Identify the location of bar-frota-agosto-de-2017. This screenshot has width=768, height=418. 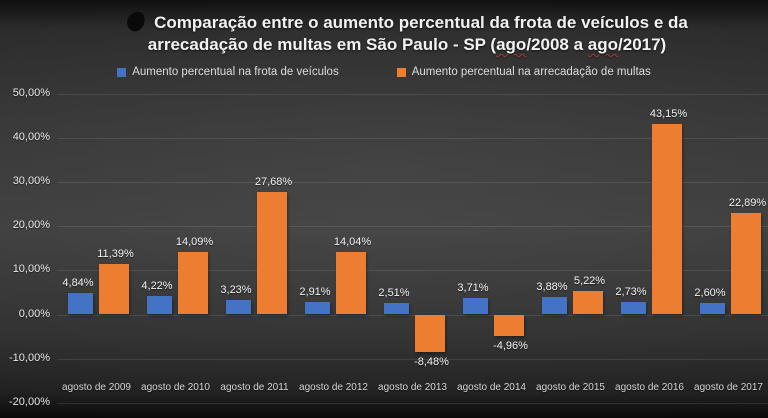
(712, 309).